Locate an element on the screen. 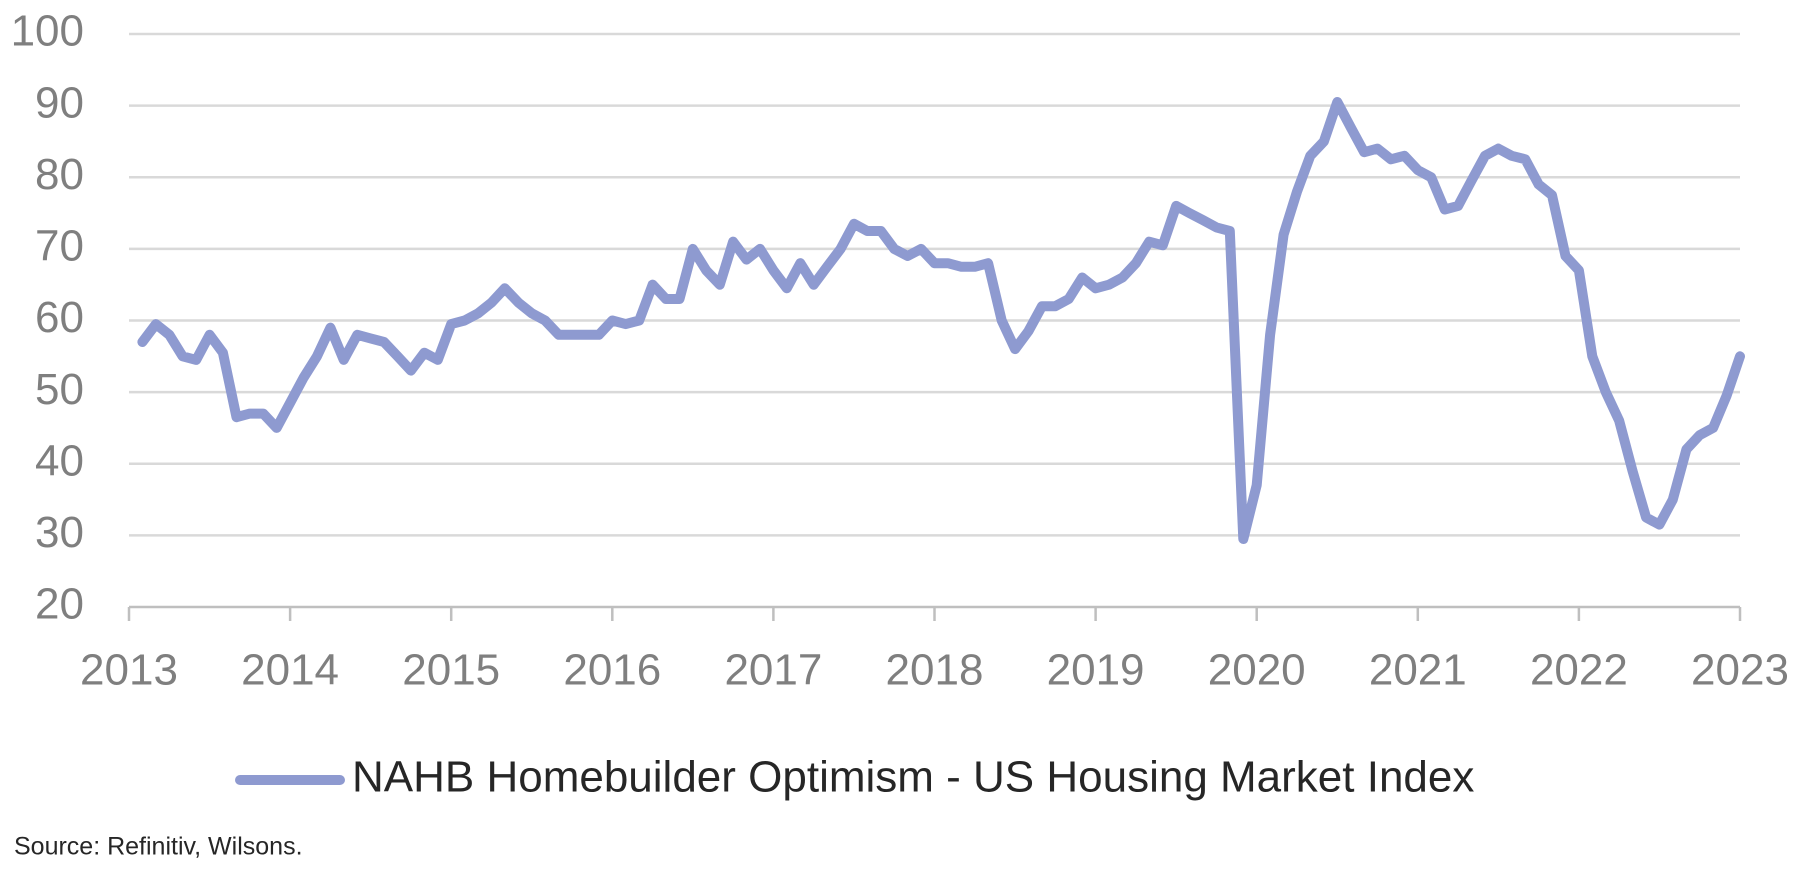 This screenshot has height=871, width=1800. x-tick-label: 2014 is located at coordinates (290, 670).